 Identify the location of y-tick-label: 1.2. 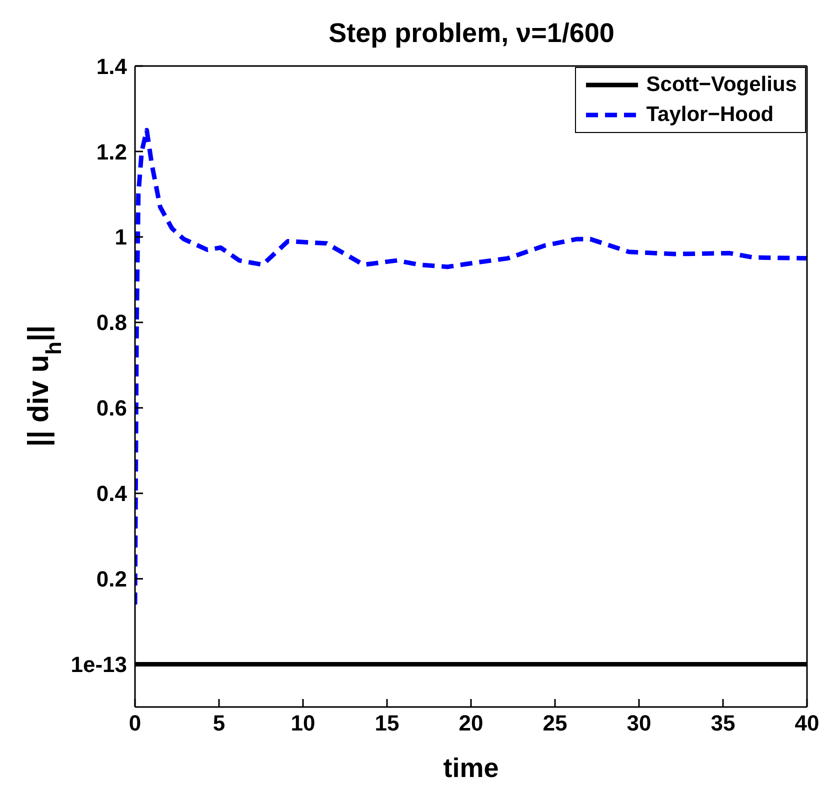
(111, 151).